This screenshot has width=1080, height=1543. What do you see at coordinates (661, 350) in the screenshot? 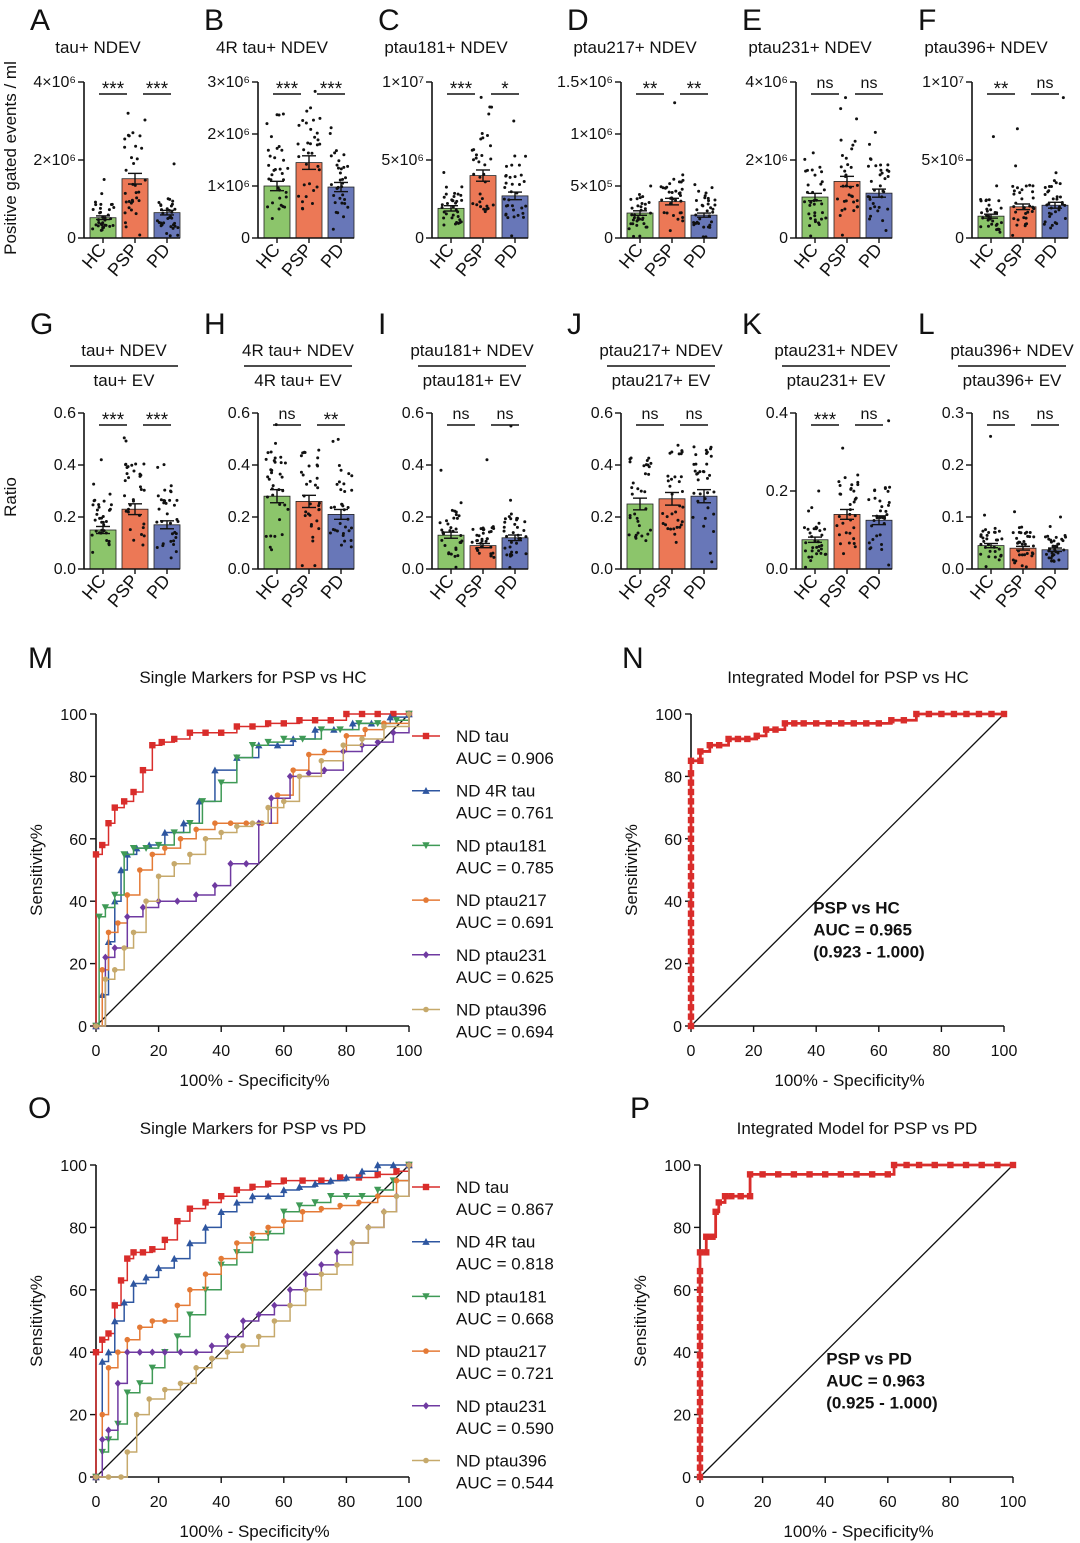
I see `panel-title-numerator: ptau217+ NDEV` at bounding box center [661, 350].